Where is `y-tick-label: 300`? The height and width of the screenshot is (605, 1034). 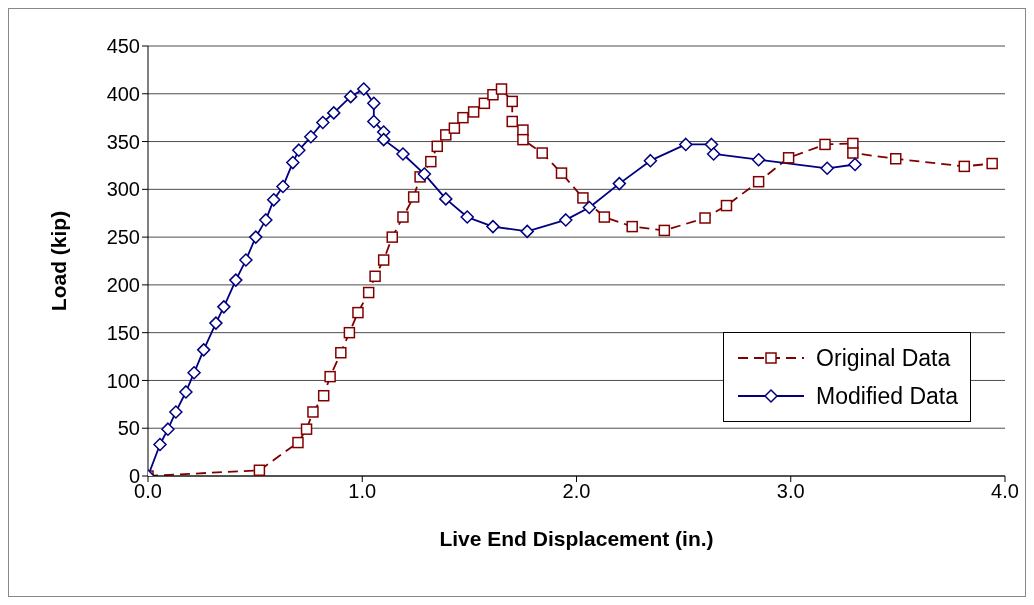 y-tick-label: 300 is located at coordinates (123, 189).